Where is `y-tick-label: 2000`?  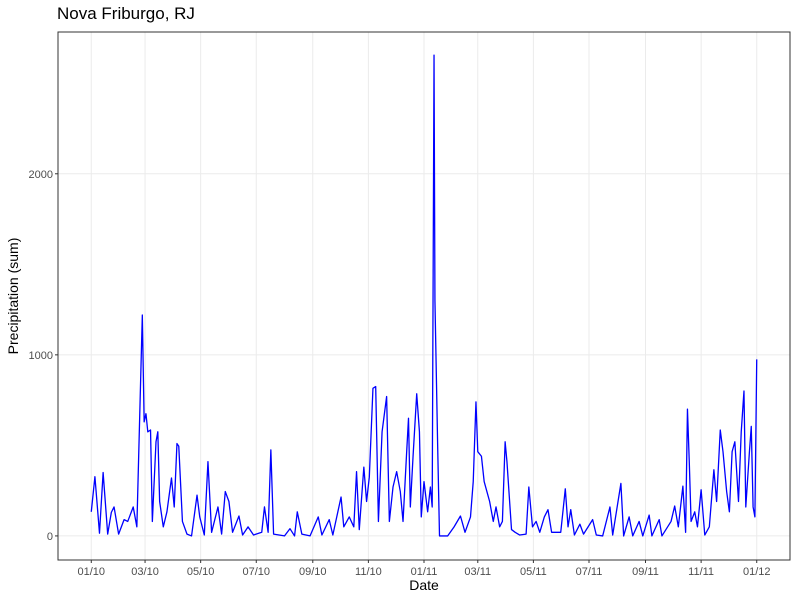 y-tick-label: 2000 is located at coordinates (41, 175).